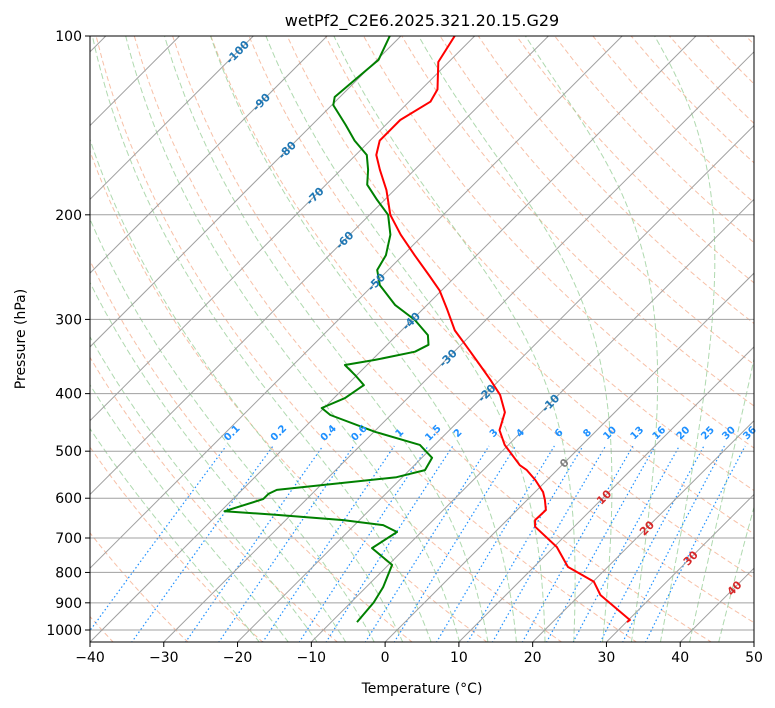  I want to click on x-tick-label: 0, so click(385, 658).